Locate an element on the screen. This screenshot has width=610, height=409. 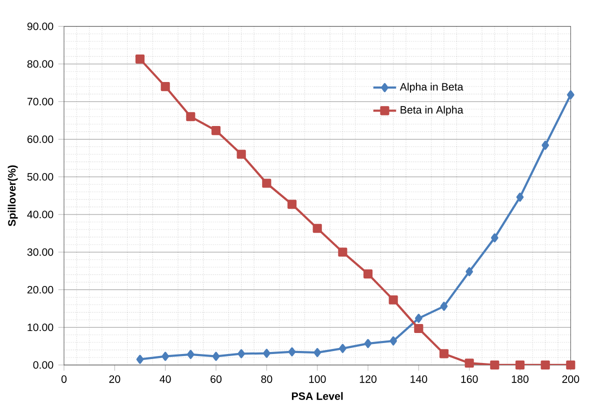
y-tick-label: 70.00 is located at coordinates (40, 102).